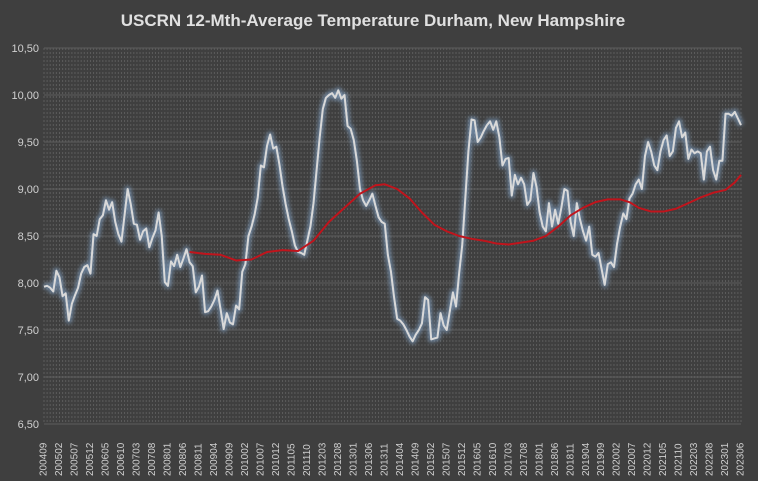 This screenshot has width=758, height=481. Describe the element at coordinates (276, 459) in the screenshot. I see `x-tick-label: 201012` at that location.